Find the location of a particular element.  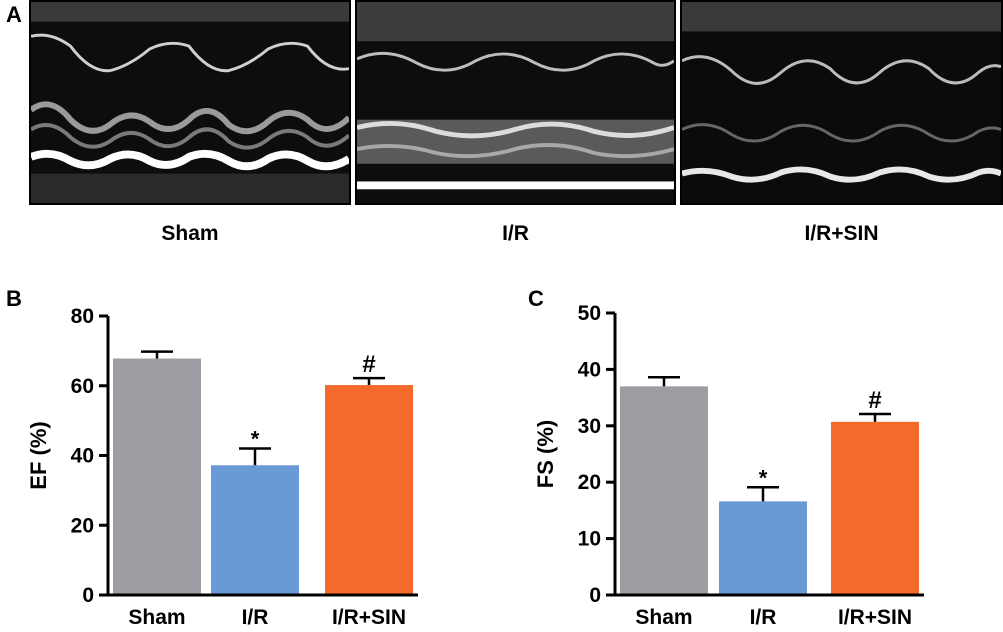

panel-letter-a: A is located at coordinates (14, 14).